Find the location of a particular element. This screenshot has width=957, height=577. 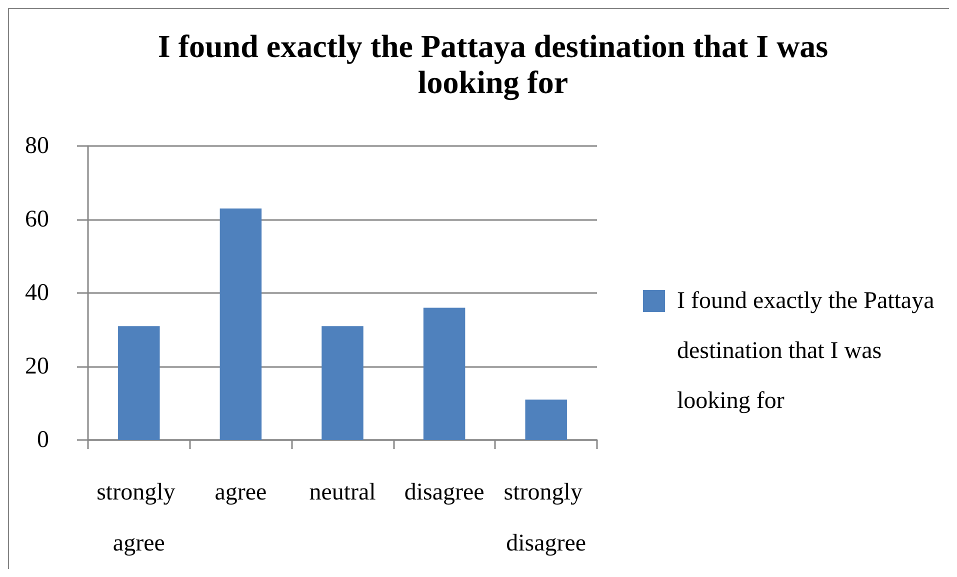

x-tick-label: strongly agree is located at coordinates (139, 518).